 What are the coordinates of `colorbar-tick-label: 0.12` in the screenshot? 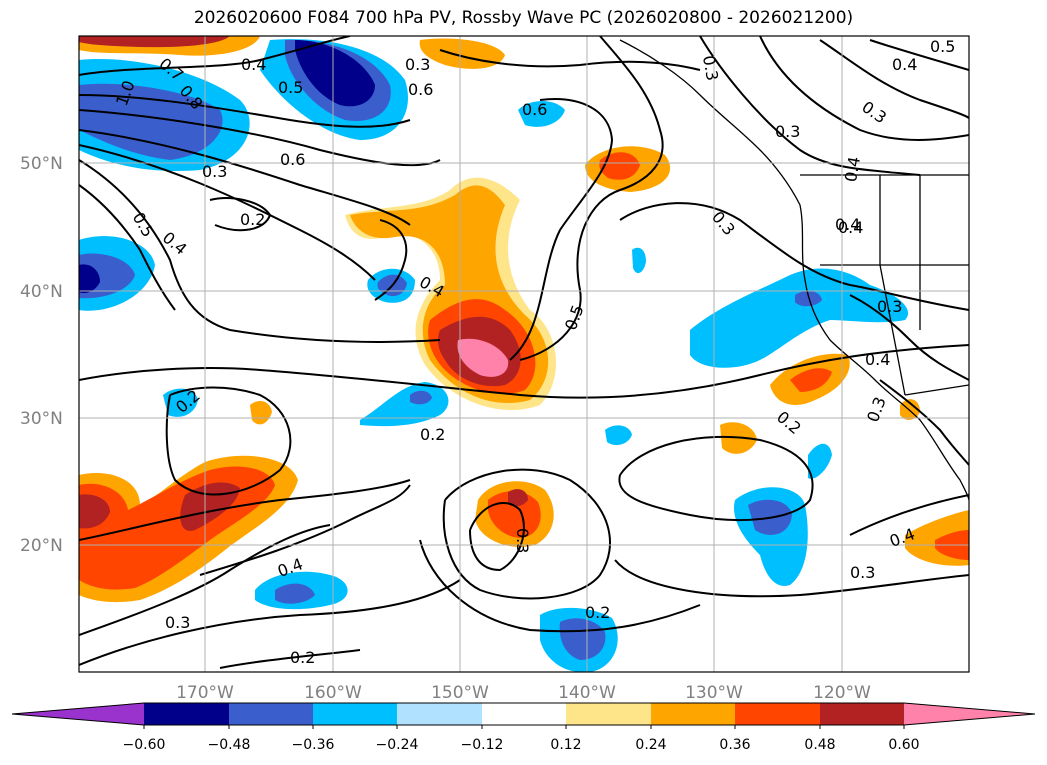 It's located at (565, 745).